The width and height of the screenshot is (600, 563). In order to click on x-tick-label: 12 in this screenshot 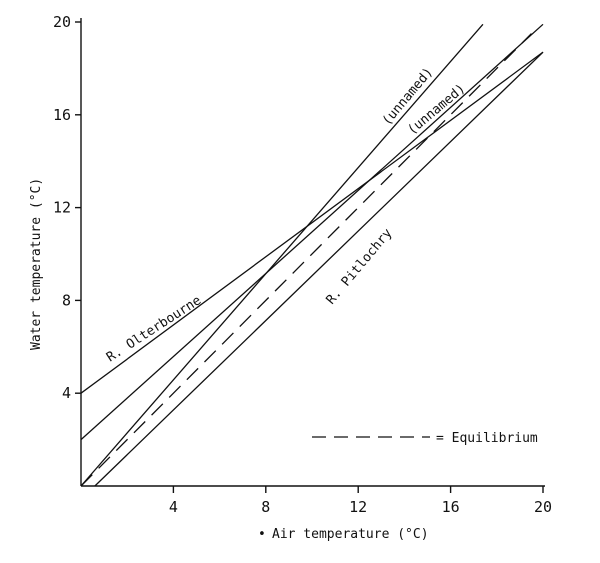, I will do `click(358, 507)`.